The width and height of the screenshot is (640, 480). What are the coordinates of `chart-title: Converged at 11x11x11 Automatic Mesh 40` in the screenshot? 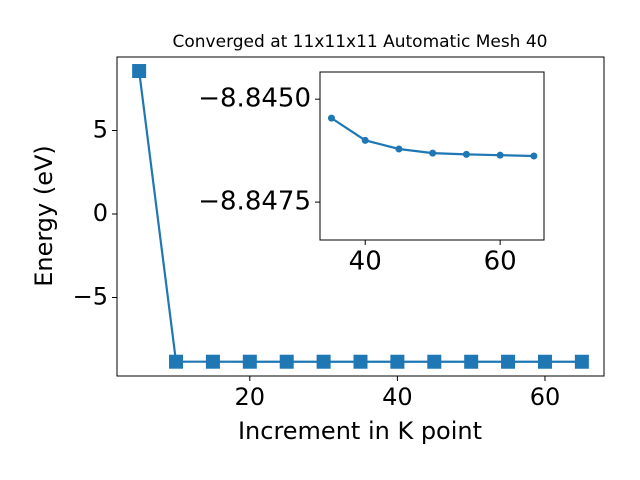 It's located at (360, 42).